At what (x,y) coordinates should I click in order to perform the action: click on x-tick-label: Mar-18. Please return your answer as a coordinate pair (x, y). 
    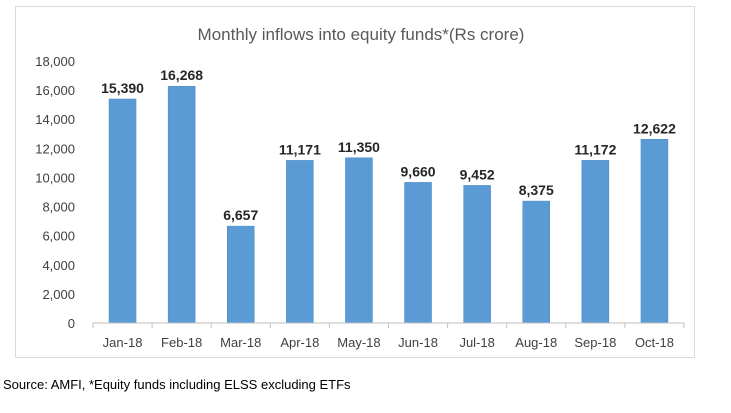
    Looking at the image, I should click on (240, 342).